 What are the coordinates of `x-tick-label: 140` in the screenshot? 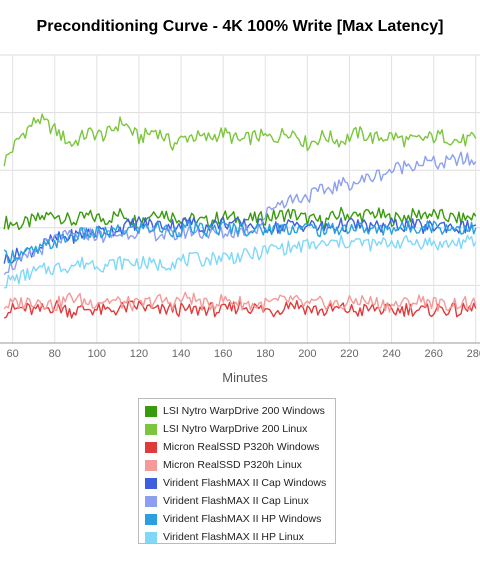 It's located at (181, 354).